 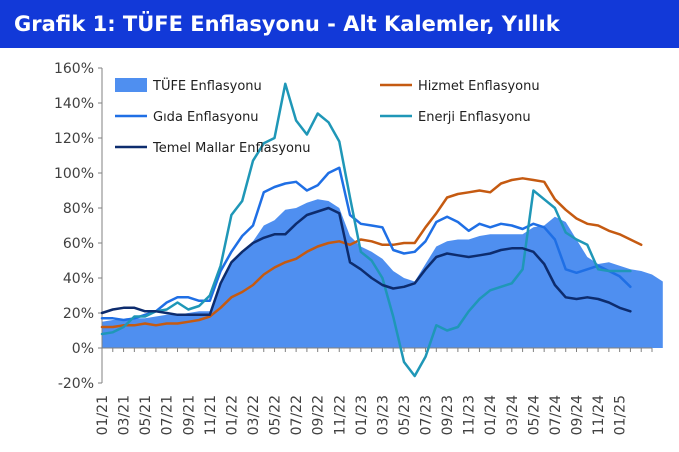 I want to click on y-tick-label: 140%, so click(x=74, y=104).